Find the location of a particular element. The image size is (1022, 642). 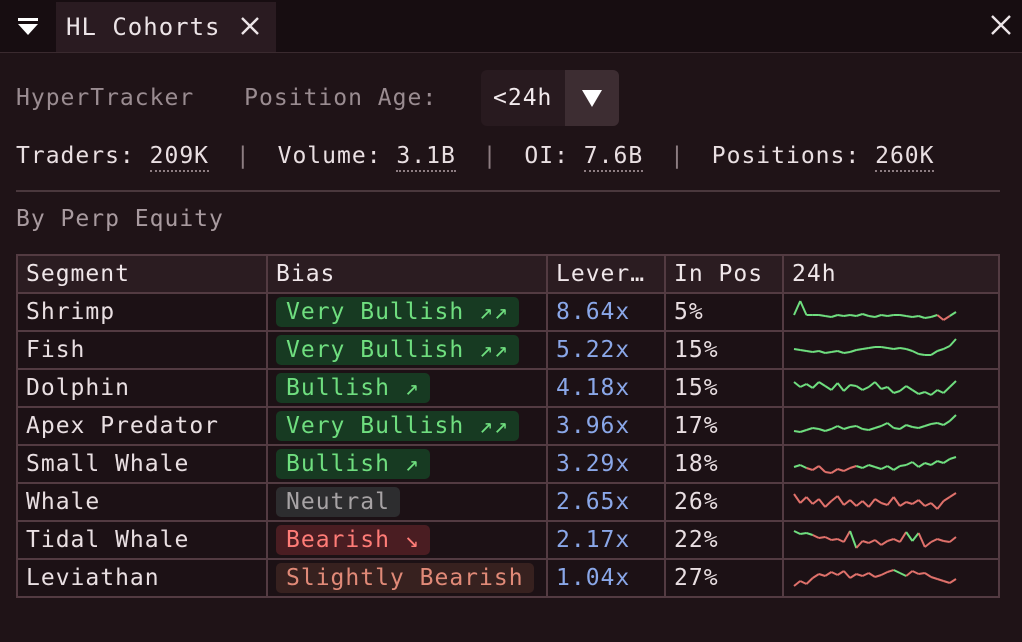

close-tab-icon is located at coordinates (250, 26).